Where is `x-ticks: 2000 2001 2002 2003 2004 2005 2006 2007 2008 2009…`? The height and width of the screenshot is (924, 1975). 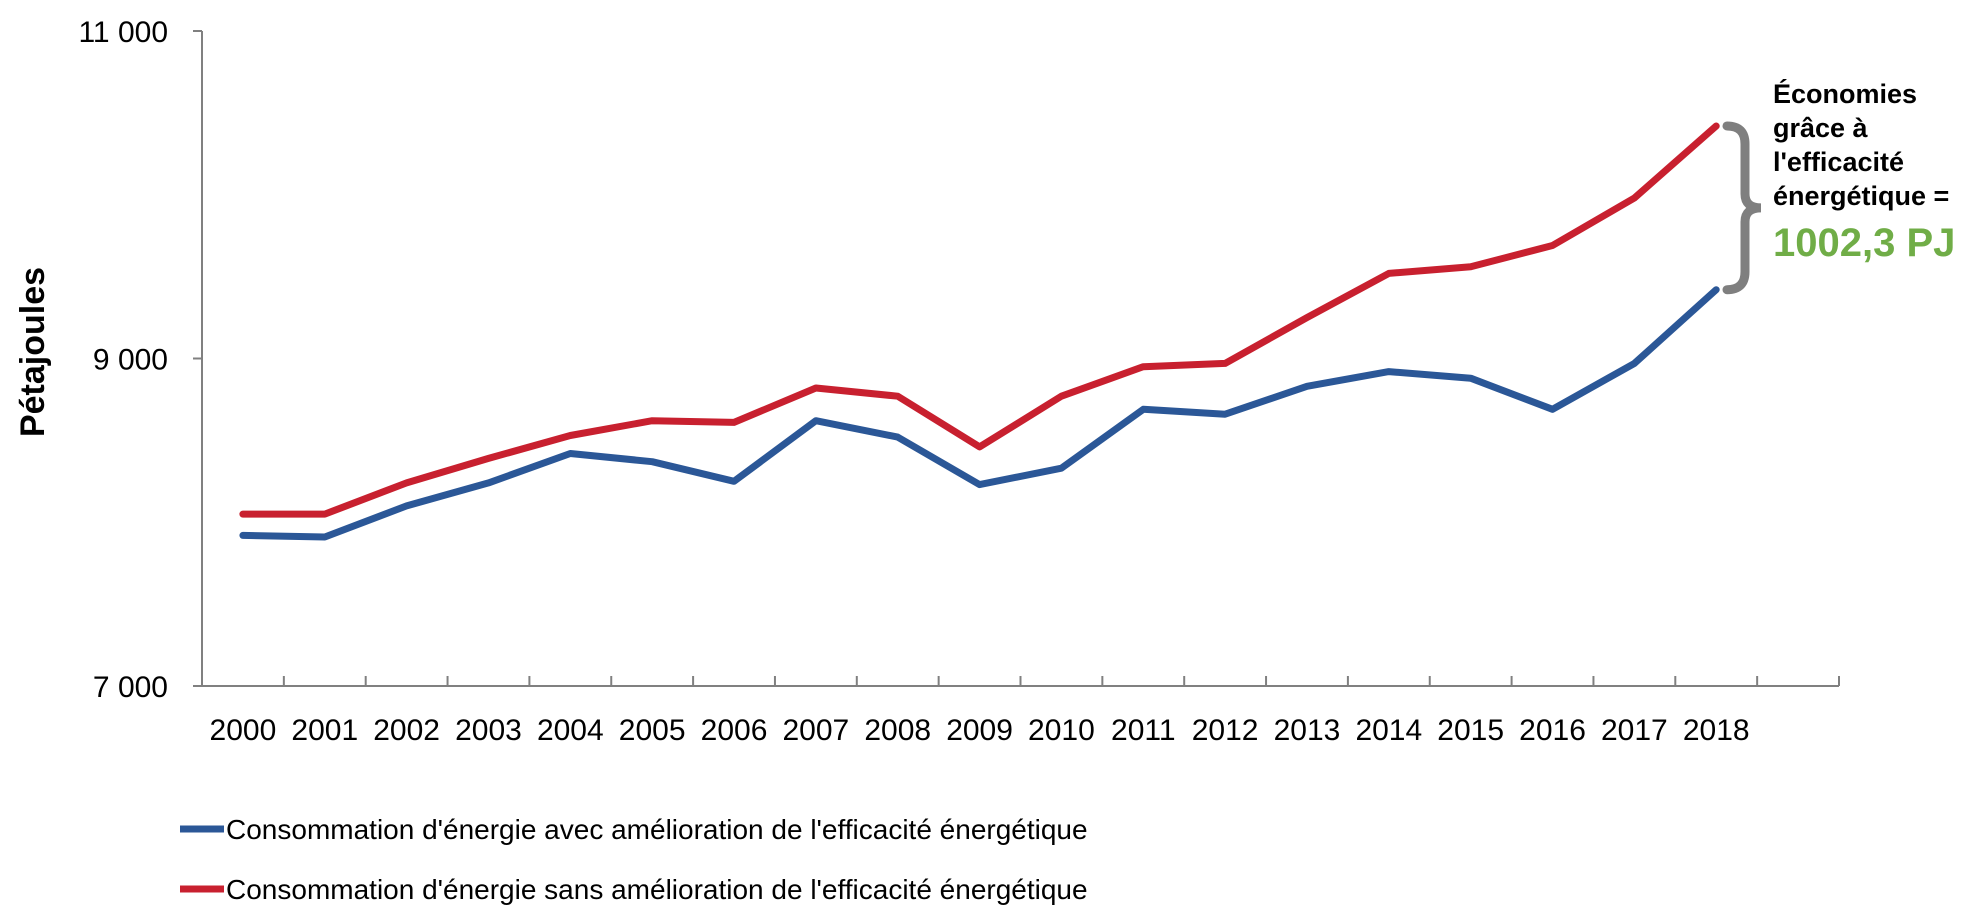 x-ticks: 2000 2001 2002 2003 2004 2005 2006 2007 2008 2009… is located at coordinates (1020, 711).